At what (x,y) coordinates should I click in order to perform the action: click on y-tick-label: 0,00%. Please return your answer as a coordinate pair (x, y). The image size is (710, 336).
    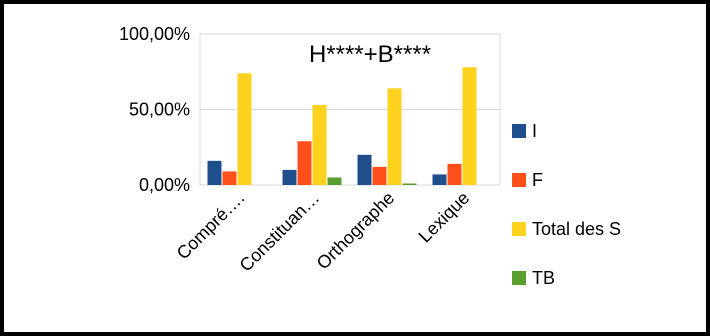
    Looking at the image, I should click on (164, 185).